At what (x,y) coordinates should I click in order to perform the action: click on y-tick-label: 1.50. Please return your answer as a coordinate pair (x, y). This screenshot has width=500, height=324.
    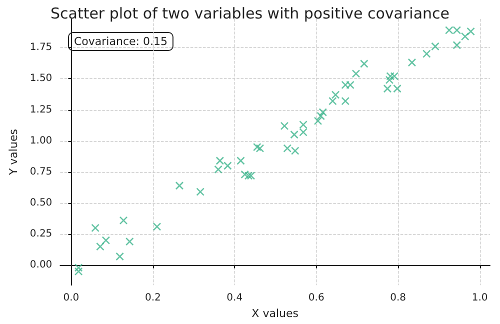
    Looking at the image, I should click on (41, 78).